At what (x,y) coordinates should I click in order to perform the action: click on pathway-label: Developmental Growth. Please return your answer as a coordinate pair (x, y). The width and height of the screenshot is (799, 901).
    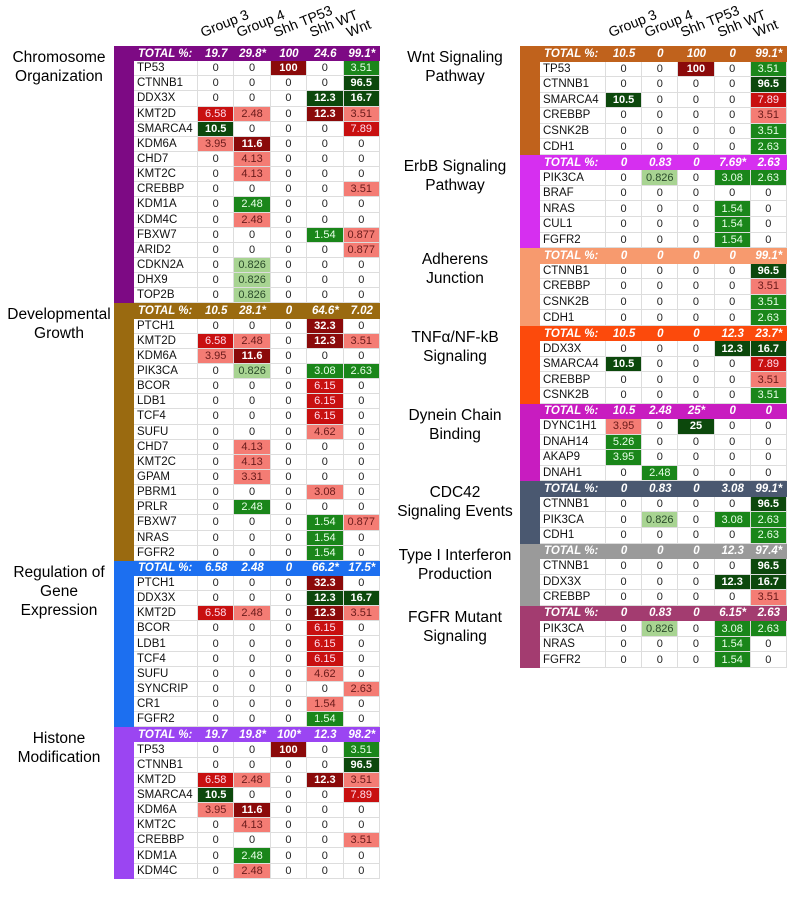
    Looking at the image, I should click on (59, 324).